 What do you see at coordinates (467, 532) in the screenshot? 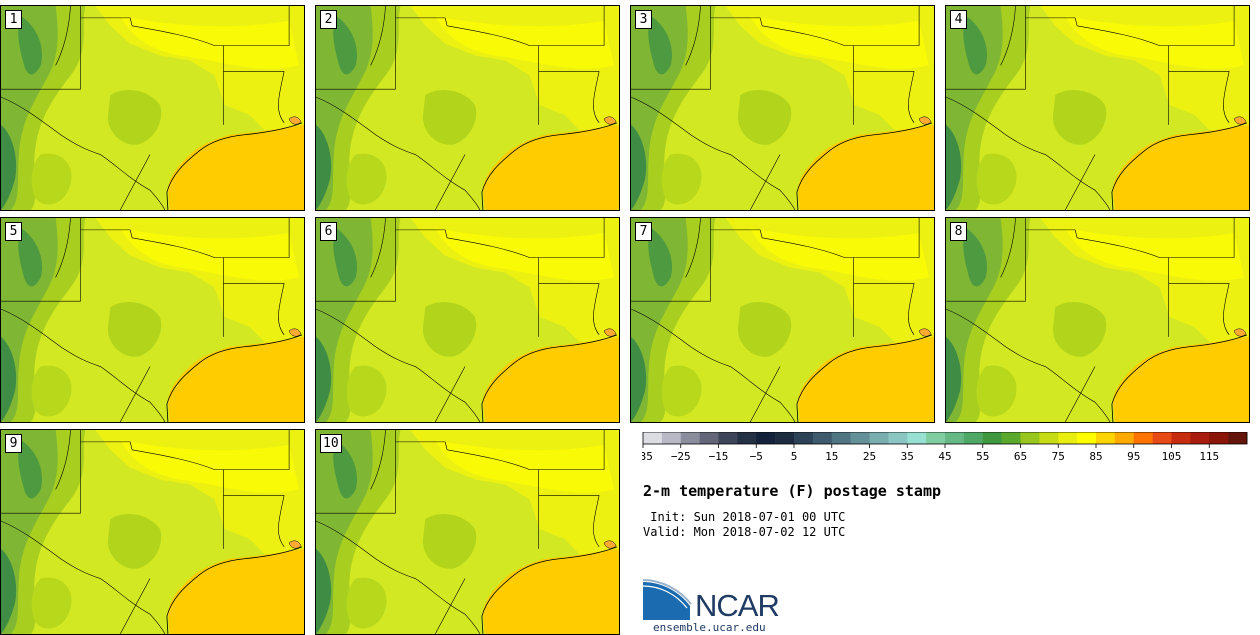
I see `stamp-member-10: 10` at bounding box center [467, 532].